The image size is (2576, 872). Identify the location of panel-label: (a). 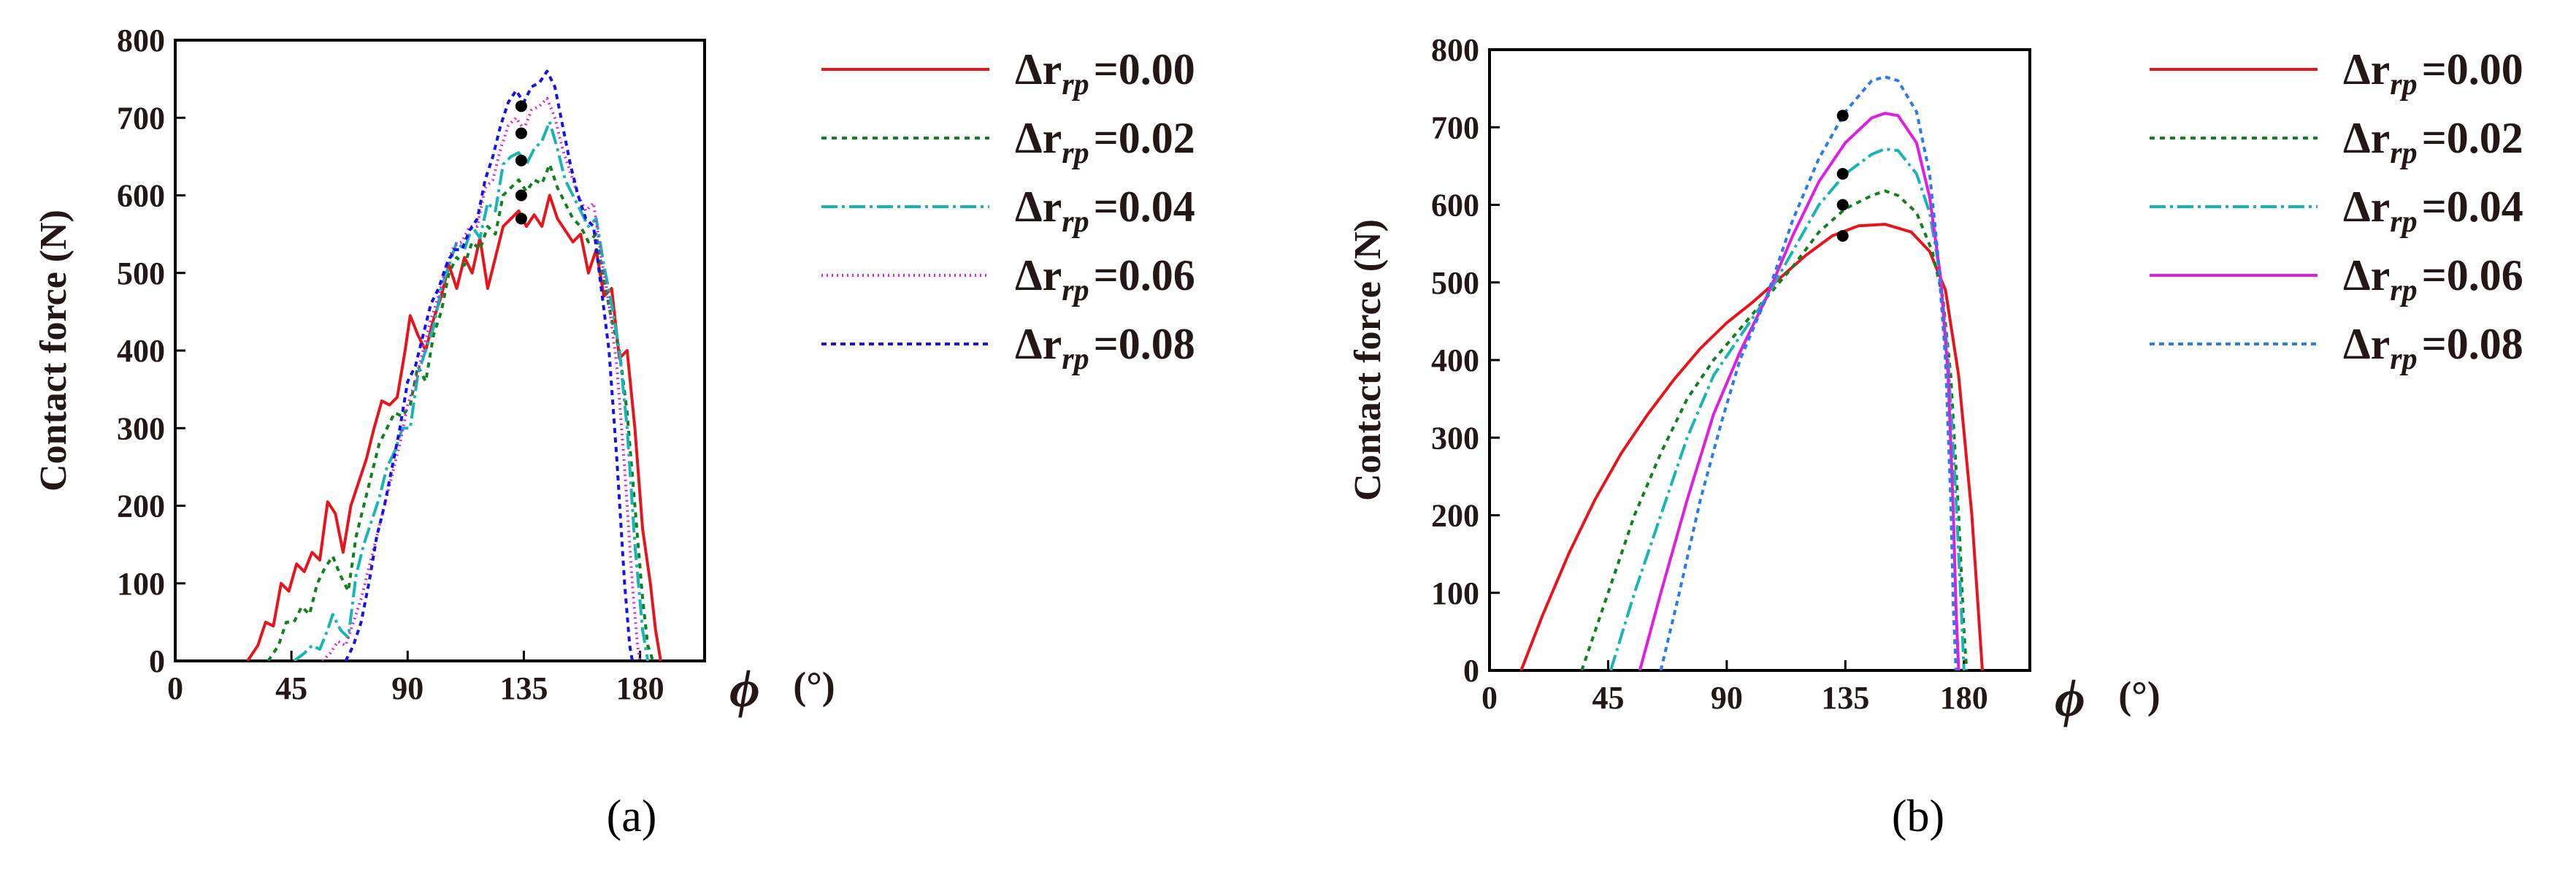
(632, 816).